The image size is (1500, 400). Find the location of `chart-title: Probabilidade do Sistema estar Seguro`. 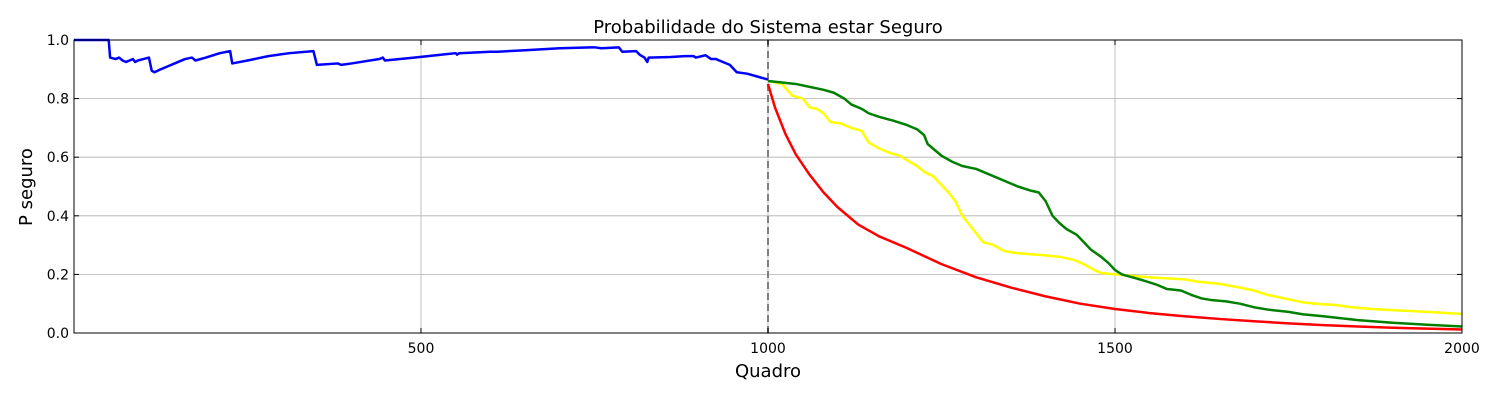

chart-title: Probabilidade do Sistema estar Seguro is located at coordinates (768, 27).